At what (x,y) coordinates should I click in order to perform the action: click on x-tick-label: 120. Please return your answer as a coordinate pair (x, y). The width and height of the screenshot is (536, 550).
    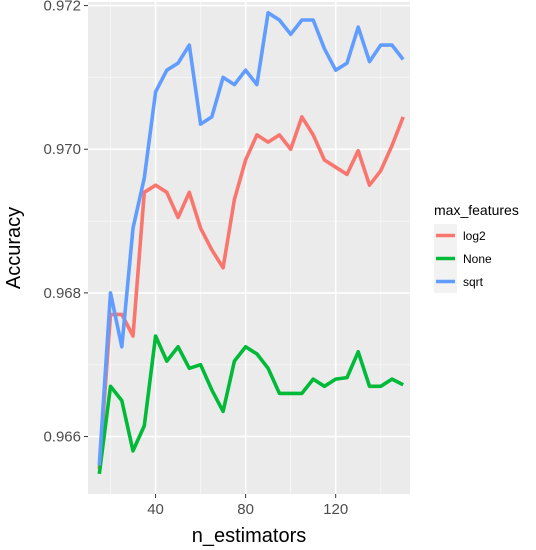
    Looking at the image, I should click on (335, 509).